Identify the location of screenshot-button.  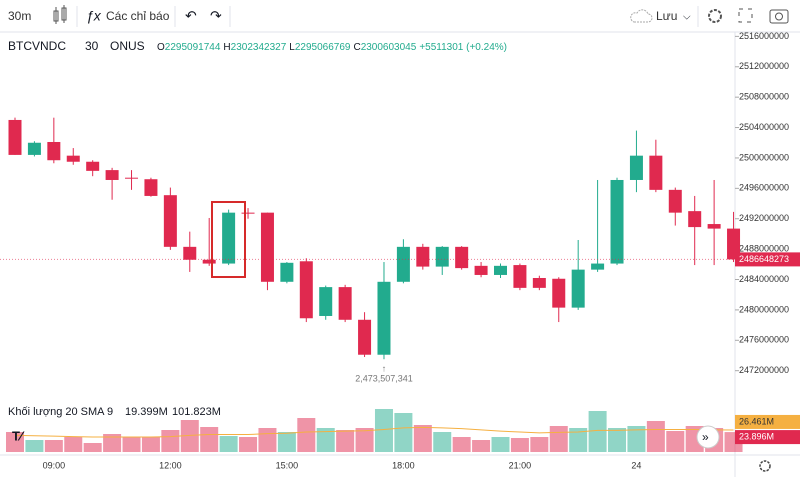
(779, 16).